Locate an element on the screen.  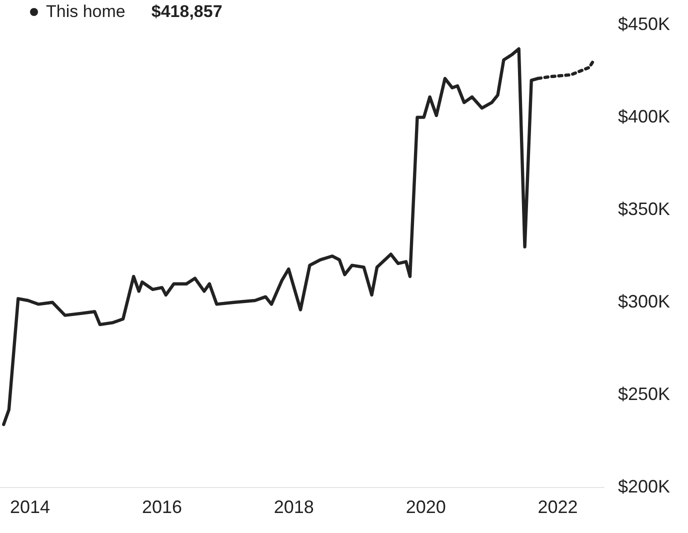
x-tick-label: 2018 is located at coordinates (294, 507).